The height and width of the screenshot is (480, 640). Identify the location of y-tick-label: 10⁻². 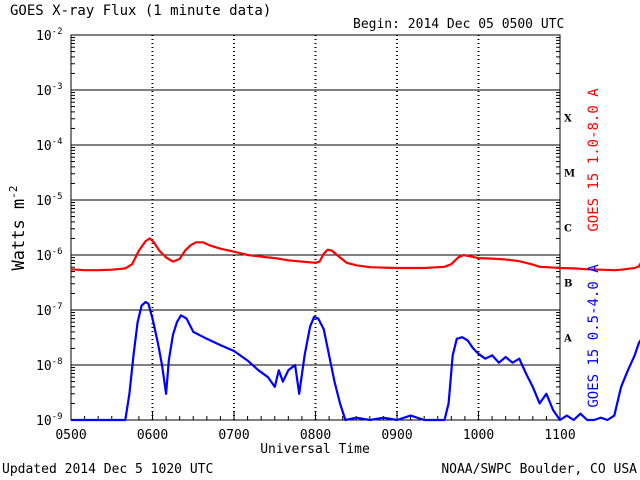
(49, 35).